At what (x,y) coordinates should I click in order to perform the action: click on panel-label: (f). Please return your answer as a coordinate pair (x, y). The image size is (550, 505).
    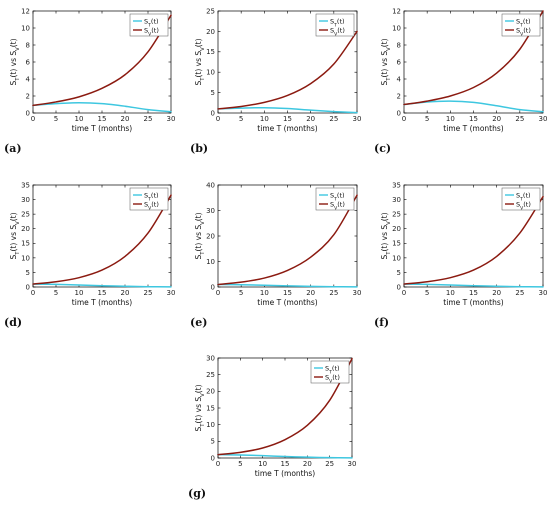
    Looking at the image, I should click on (381, 322).